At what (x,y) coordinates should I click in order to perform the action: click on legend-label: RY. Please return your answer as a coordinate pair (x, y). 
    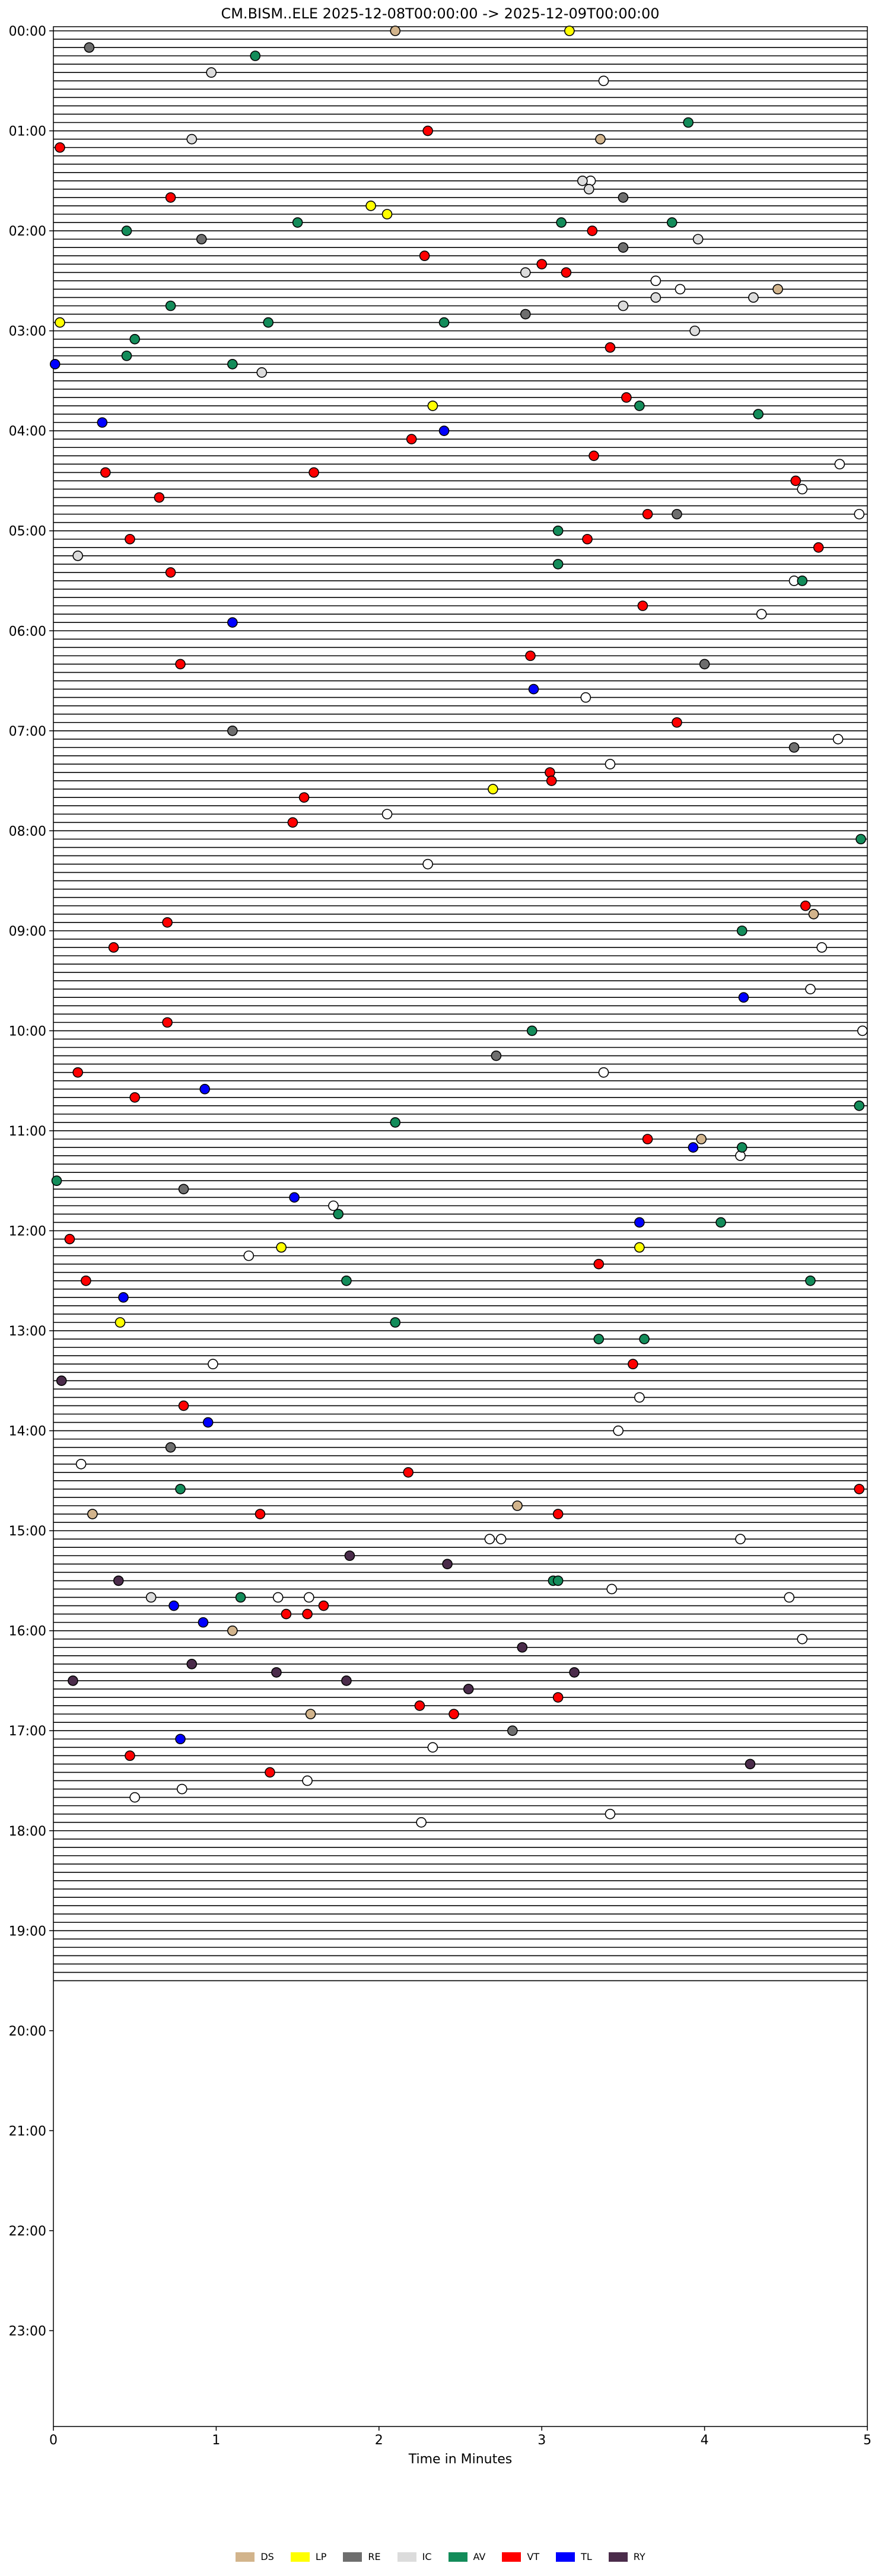
    Looking at the image, I should click on (639, 2556).